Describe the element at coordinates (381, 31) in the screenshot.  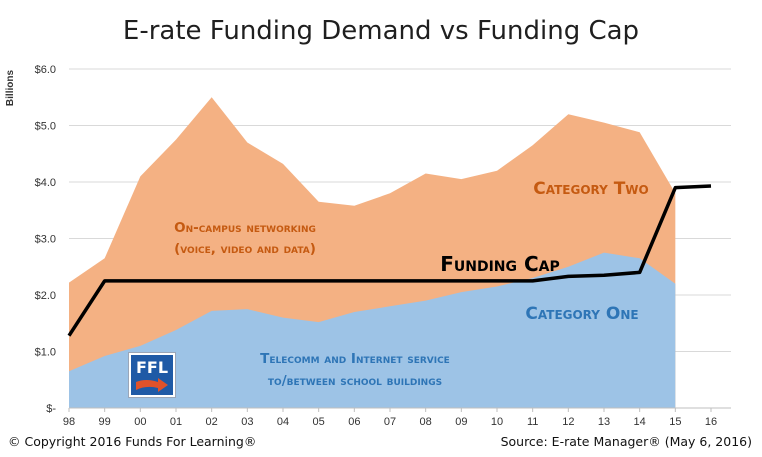
I see `chart-title: E-rate Funding Demand vs Funding Cap` at that location.